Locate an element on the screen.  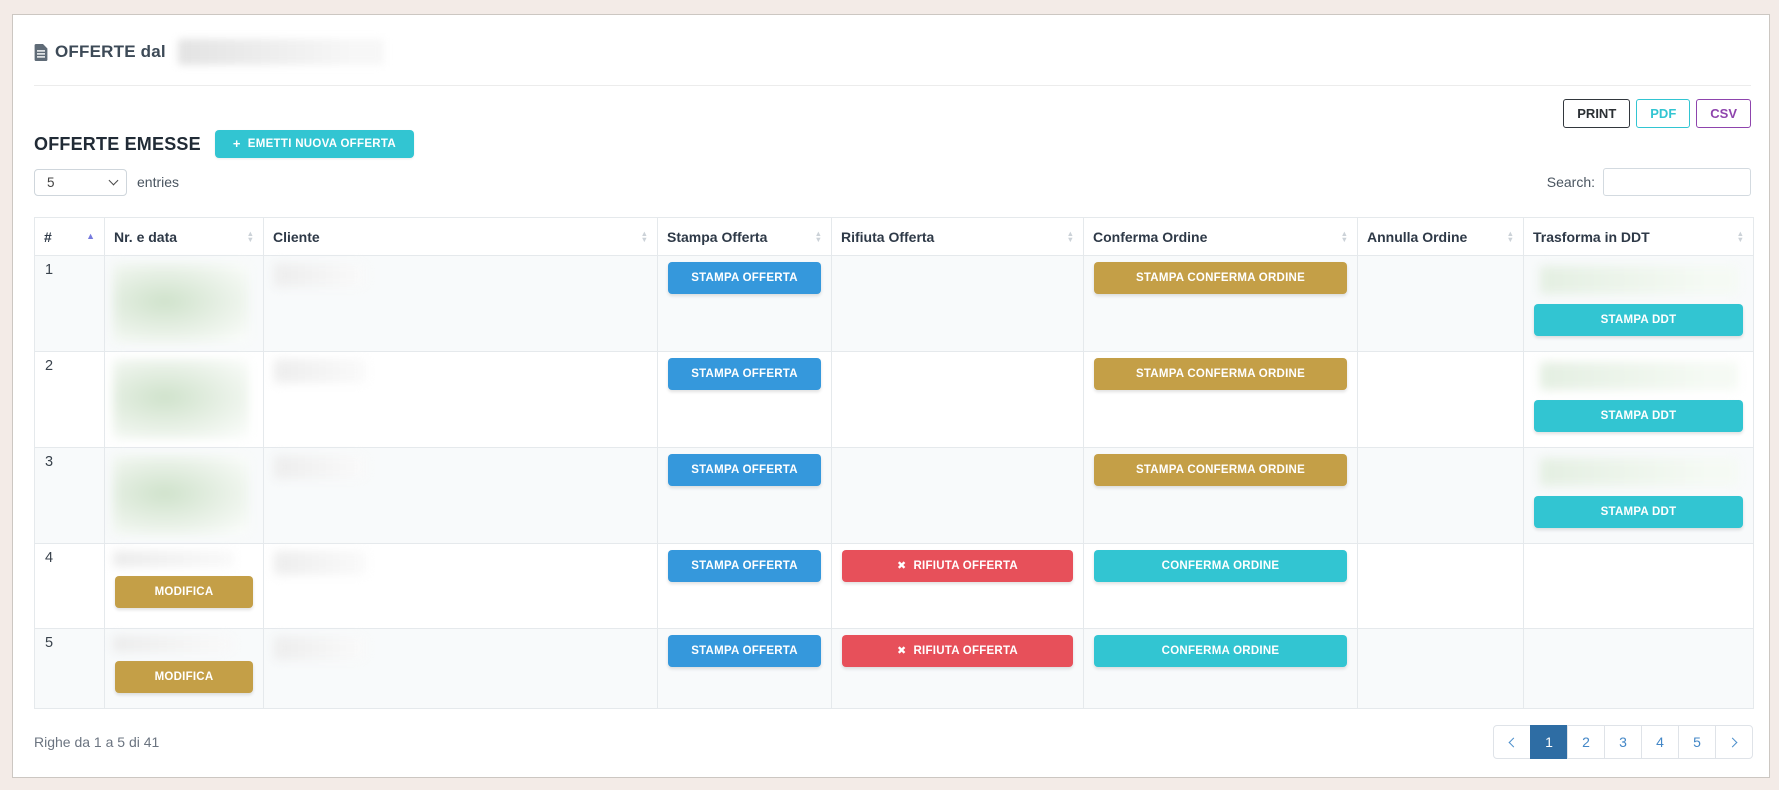
pagination-page-2: 2 is located at coordinates (1586, 742).